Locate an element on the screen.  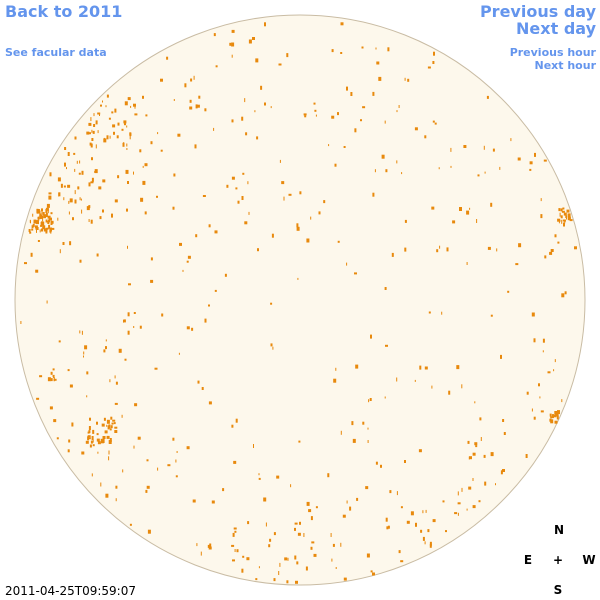
previous-hour-link: Previous hour is located at coordinates (553, 52).